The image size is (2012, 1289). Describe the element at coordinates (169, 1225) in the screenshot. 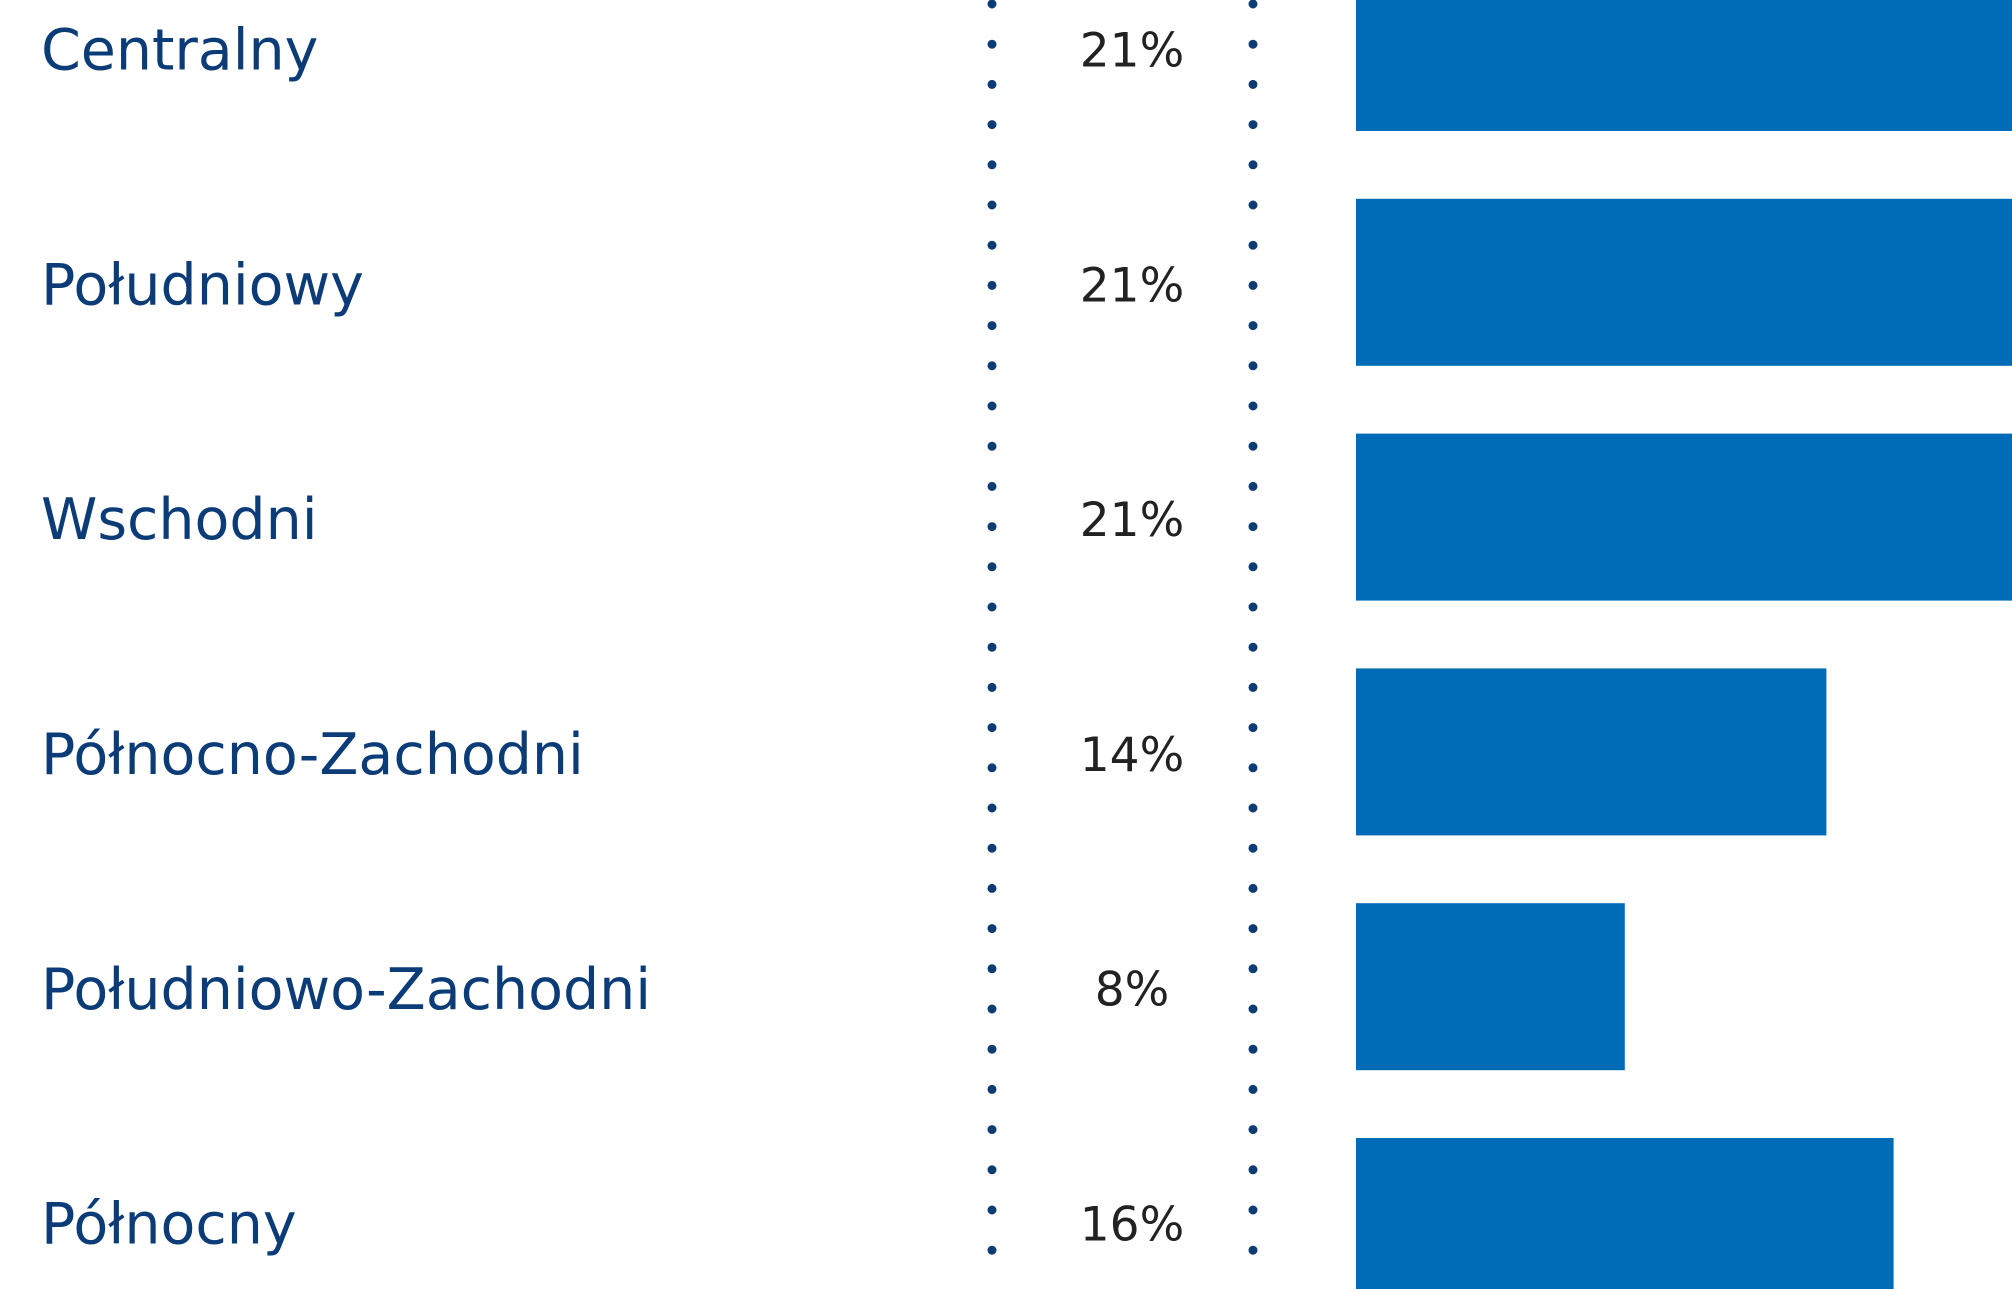

I see `category-label: Północny` at that location.